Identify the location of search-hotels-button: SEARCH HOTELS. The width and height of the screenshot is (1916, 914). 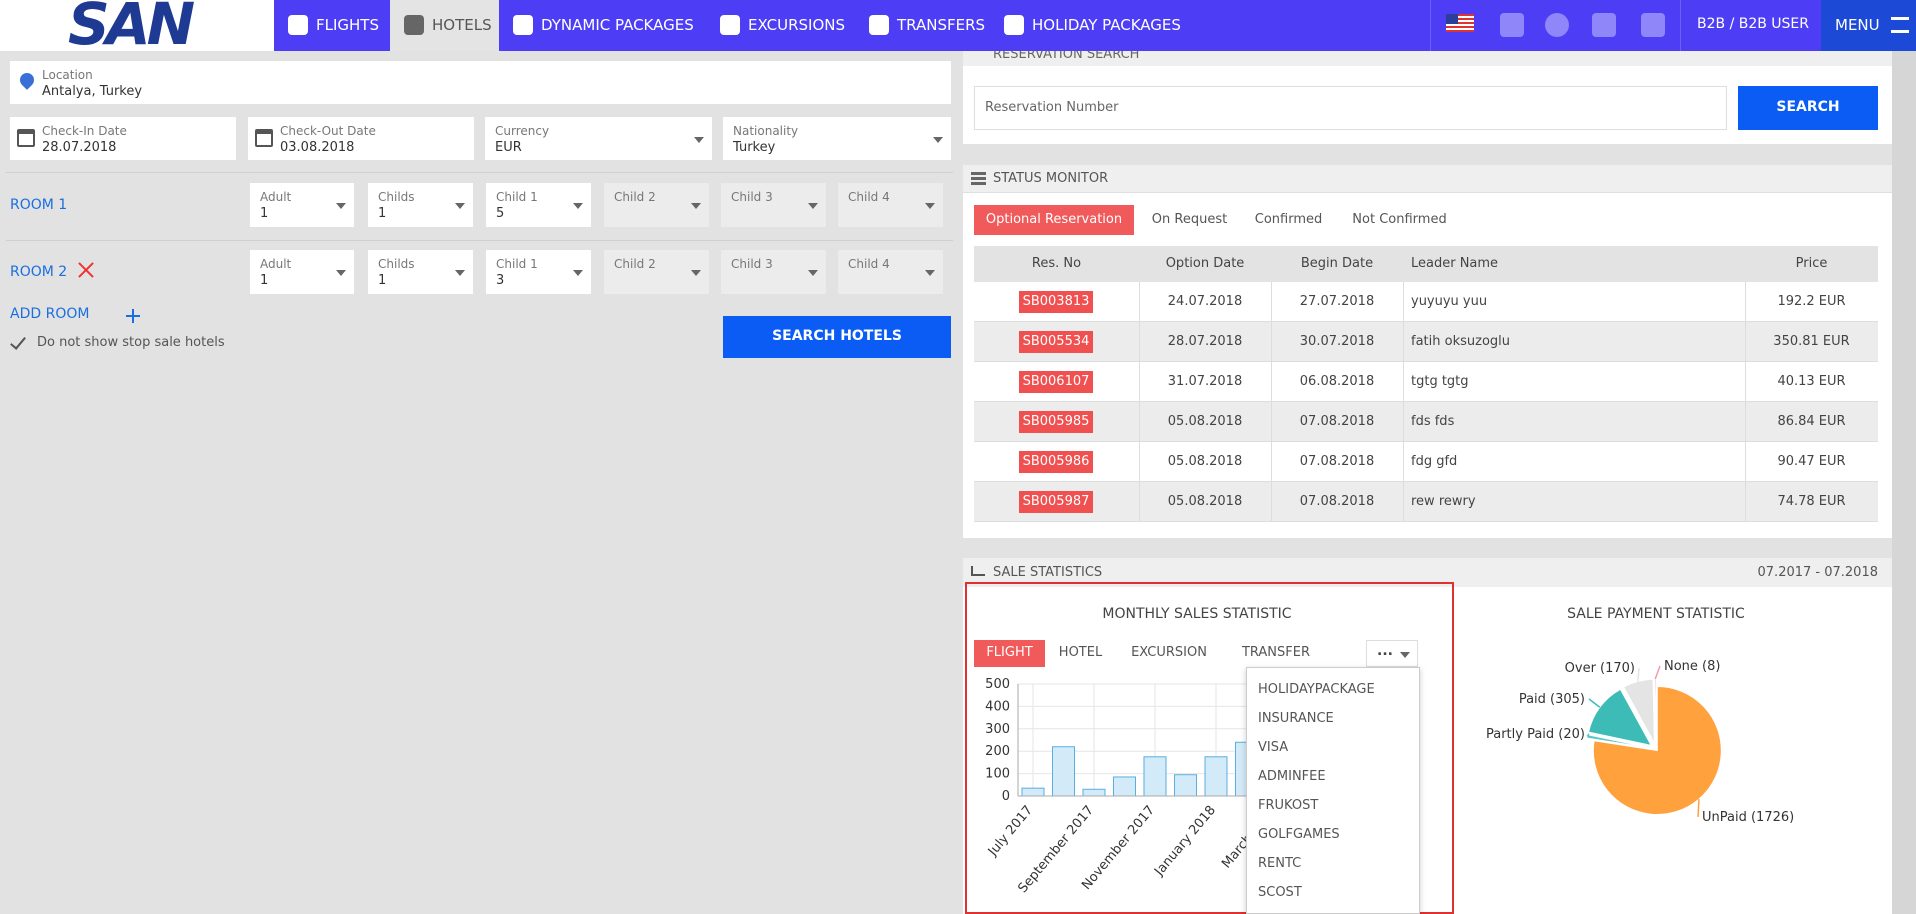
(837, 337).